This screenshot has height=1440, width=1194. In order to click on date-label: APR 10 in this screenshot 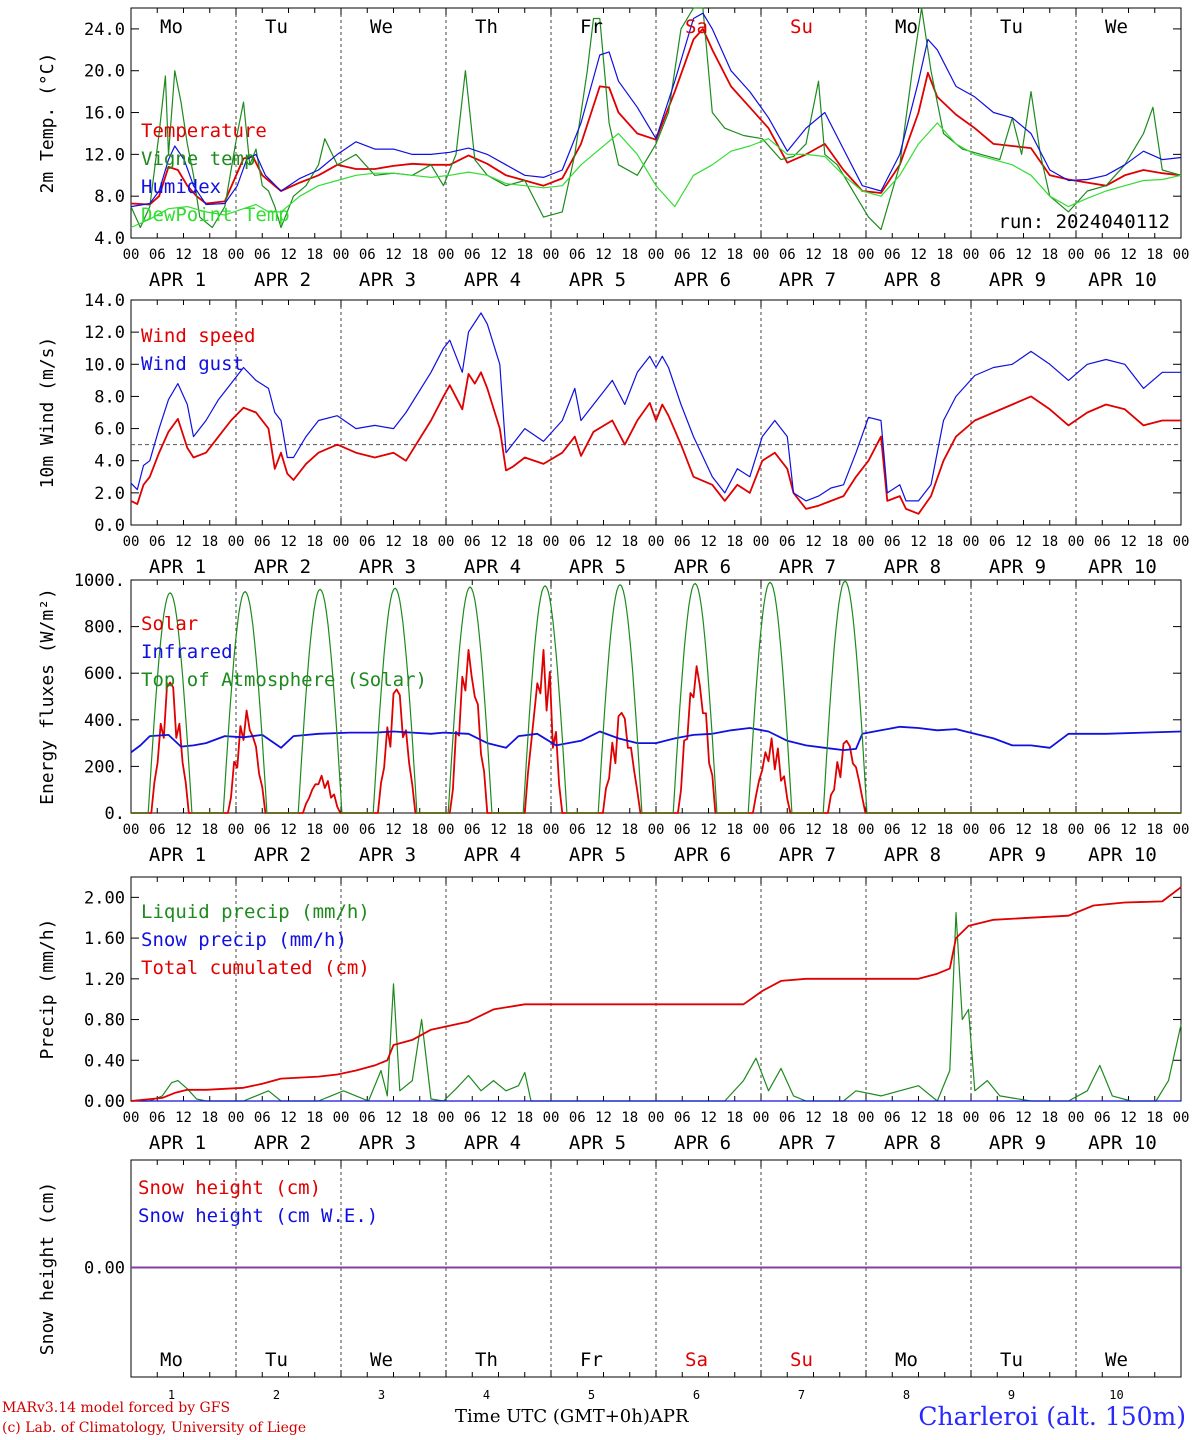, I will do `click(1122, 1143)`.